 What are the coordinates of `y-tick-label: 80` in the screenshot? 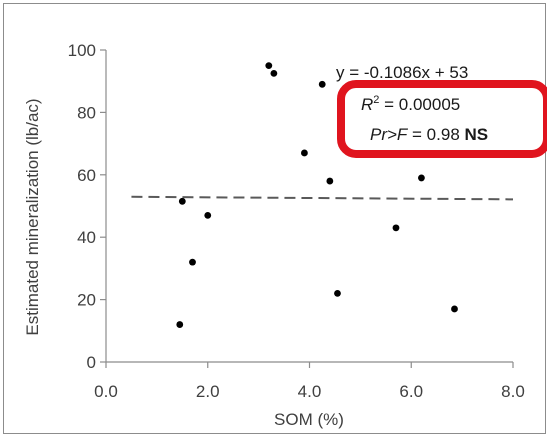 It's located at (86, 112).